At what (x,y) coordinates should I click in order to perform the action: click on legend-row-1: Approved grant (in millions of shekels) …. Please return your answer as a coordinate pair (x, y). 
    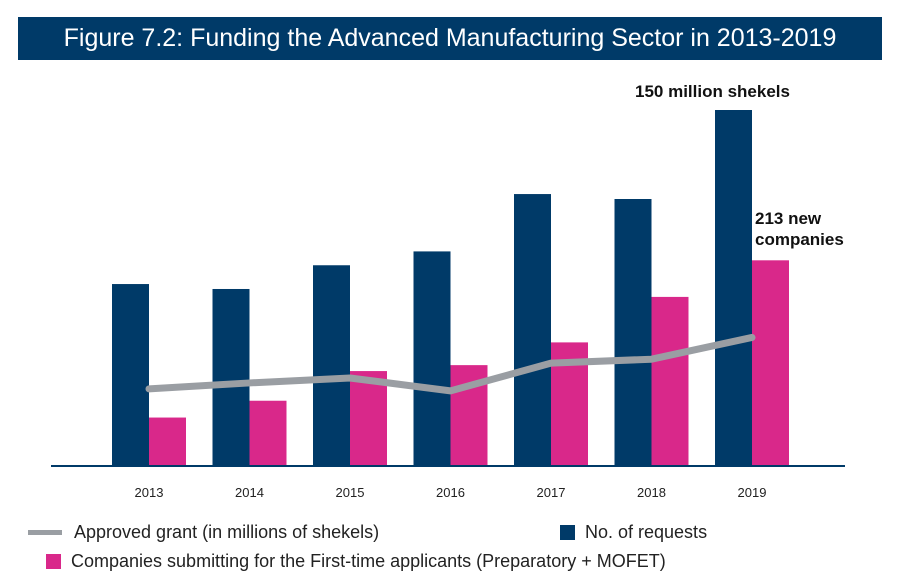
    Looking at the image, I should click on (367, 532).